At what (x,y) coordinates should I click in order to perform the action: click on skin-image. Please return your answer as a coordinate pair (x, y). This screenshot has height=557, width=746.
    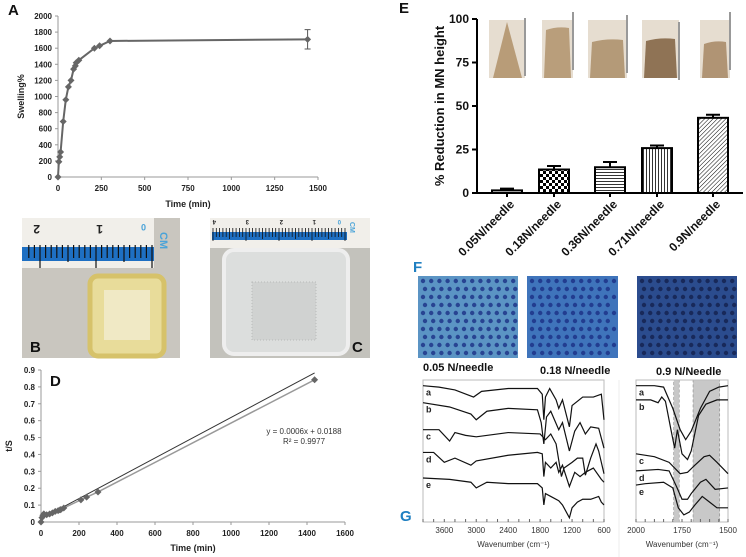
    Looking at the image, I should click on (572, 317).